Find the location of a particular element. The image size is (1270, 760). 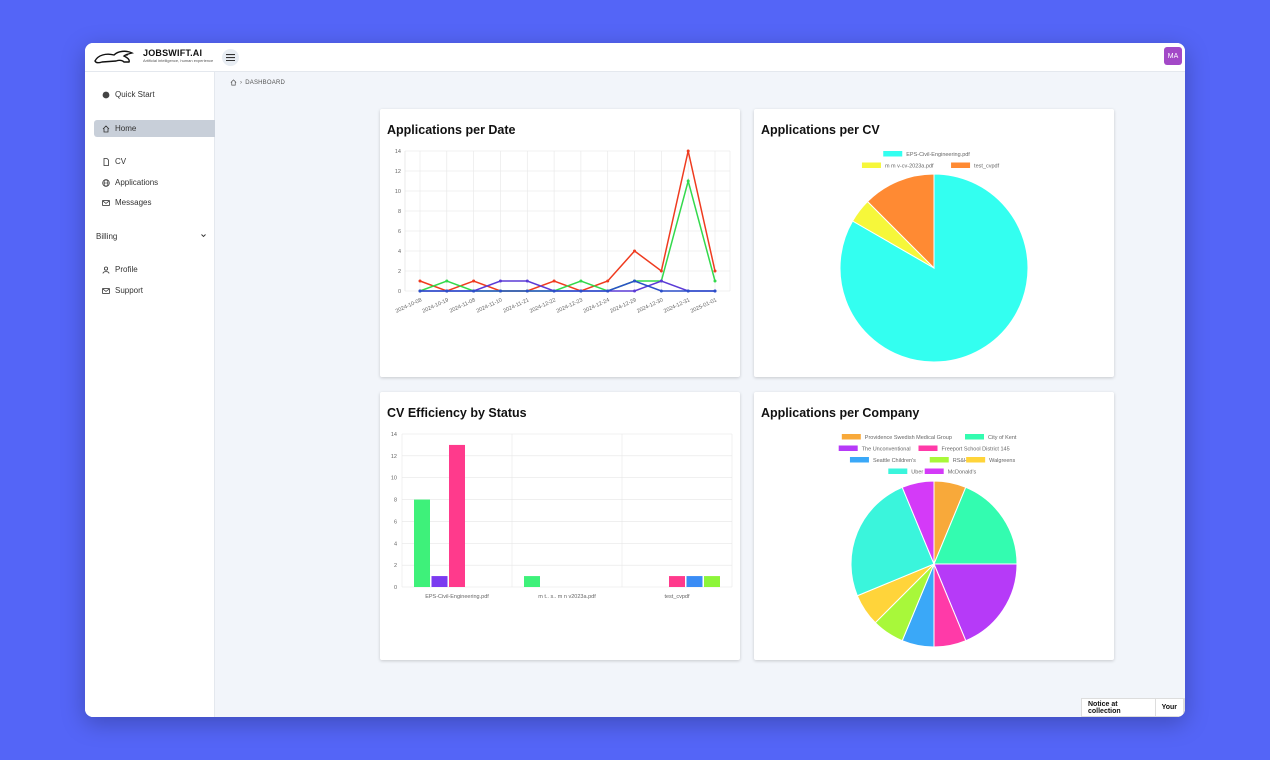

globe-icon is located at coordinates (106, 182).